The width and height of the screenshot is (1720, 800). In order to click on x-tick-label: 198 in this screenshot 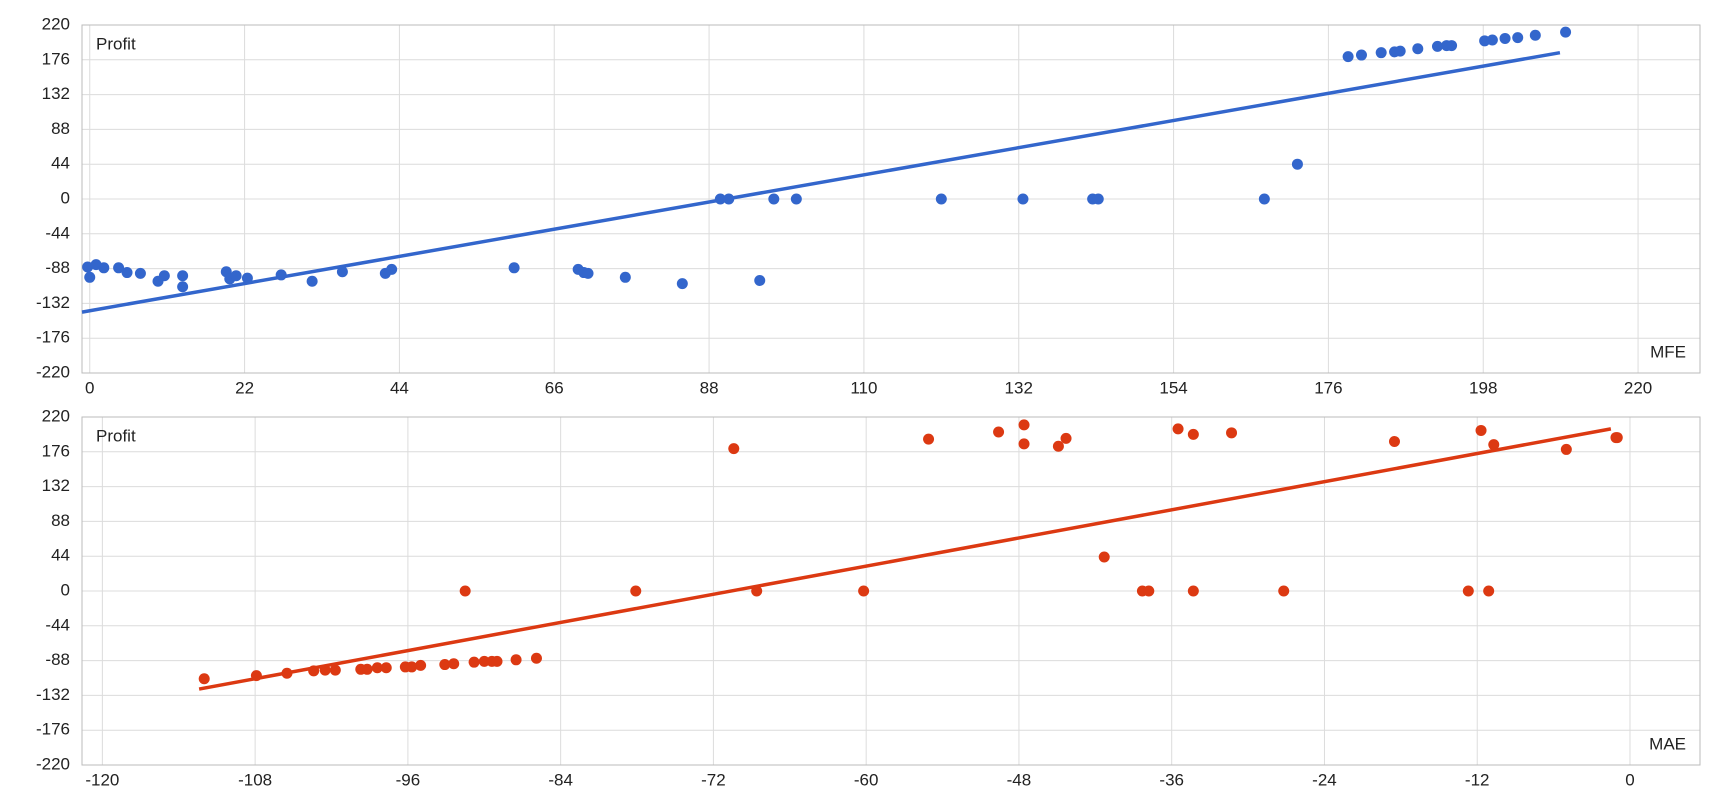, I will do `click(1483, 387)`.